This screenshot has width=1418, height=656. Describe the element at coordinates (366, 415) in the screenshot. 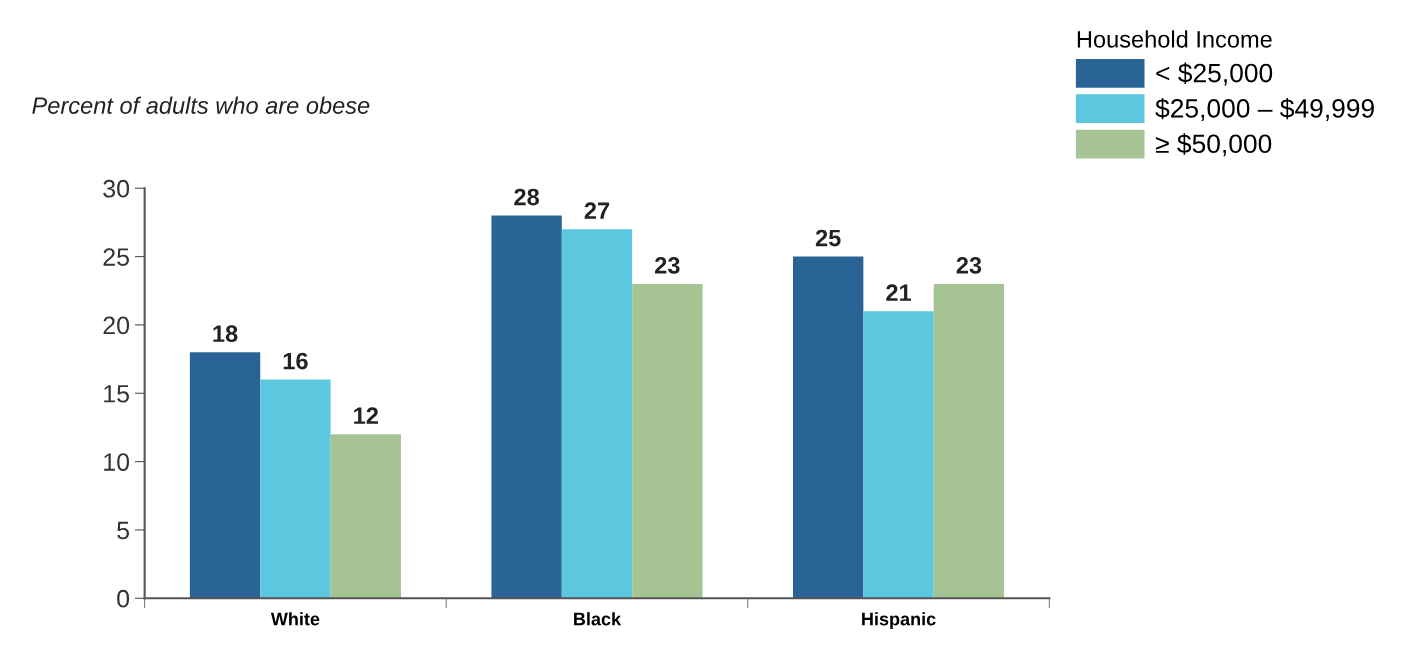

I see `data-label: 12` at that location.